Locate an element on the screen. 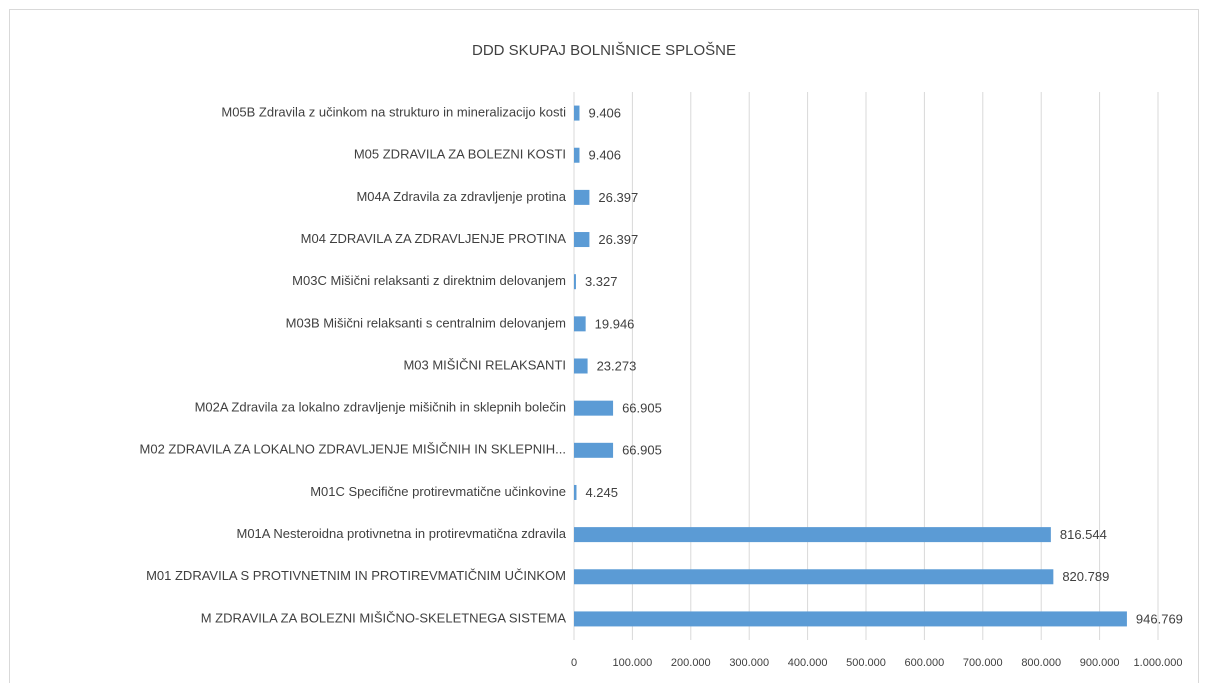 This screenshot has height=683, width=1208. x-tick-label: 200.000 is located at coordinates (691, 663).